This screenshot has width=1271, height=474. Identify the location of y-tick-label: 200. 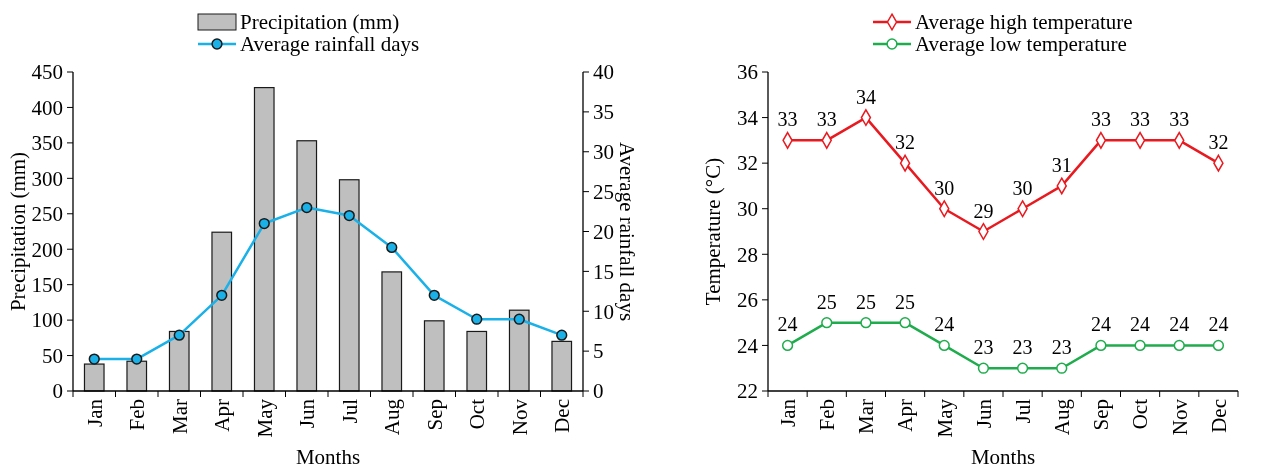
(47, 249).